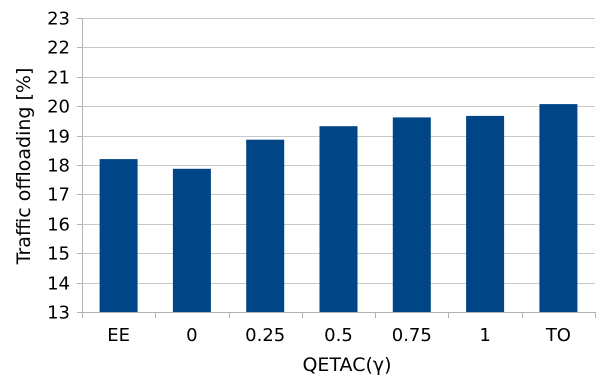 This screenshot has height=381, width=606. What do you see at coordinates (558, 335) in the screenshot?
I see `x-tick-label: TO` at bounding box center [558, 335].